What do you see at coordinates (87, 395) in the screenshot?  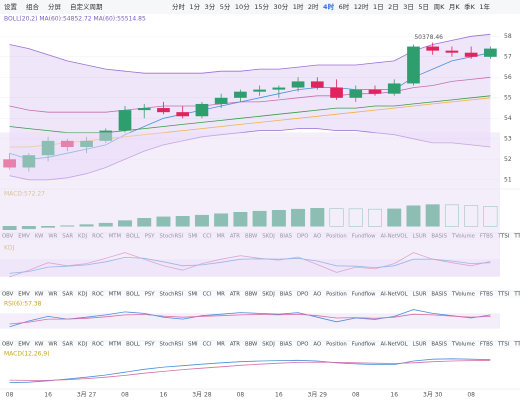 I see `x-tick-label: 3月 27` at bounding box center [87, 395].